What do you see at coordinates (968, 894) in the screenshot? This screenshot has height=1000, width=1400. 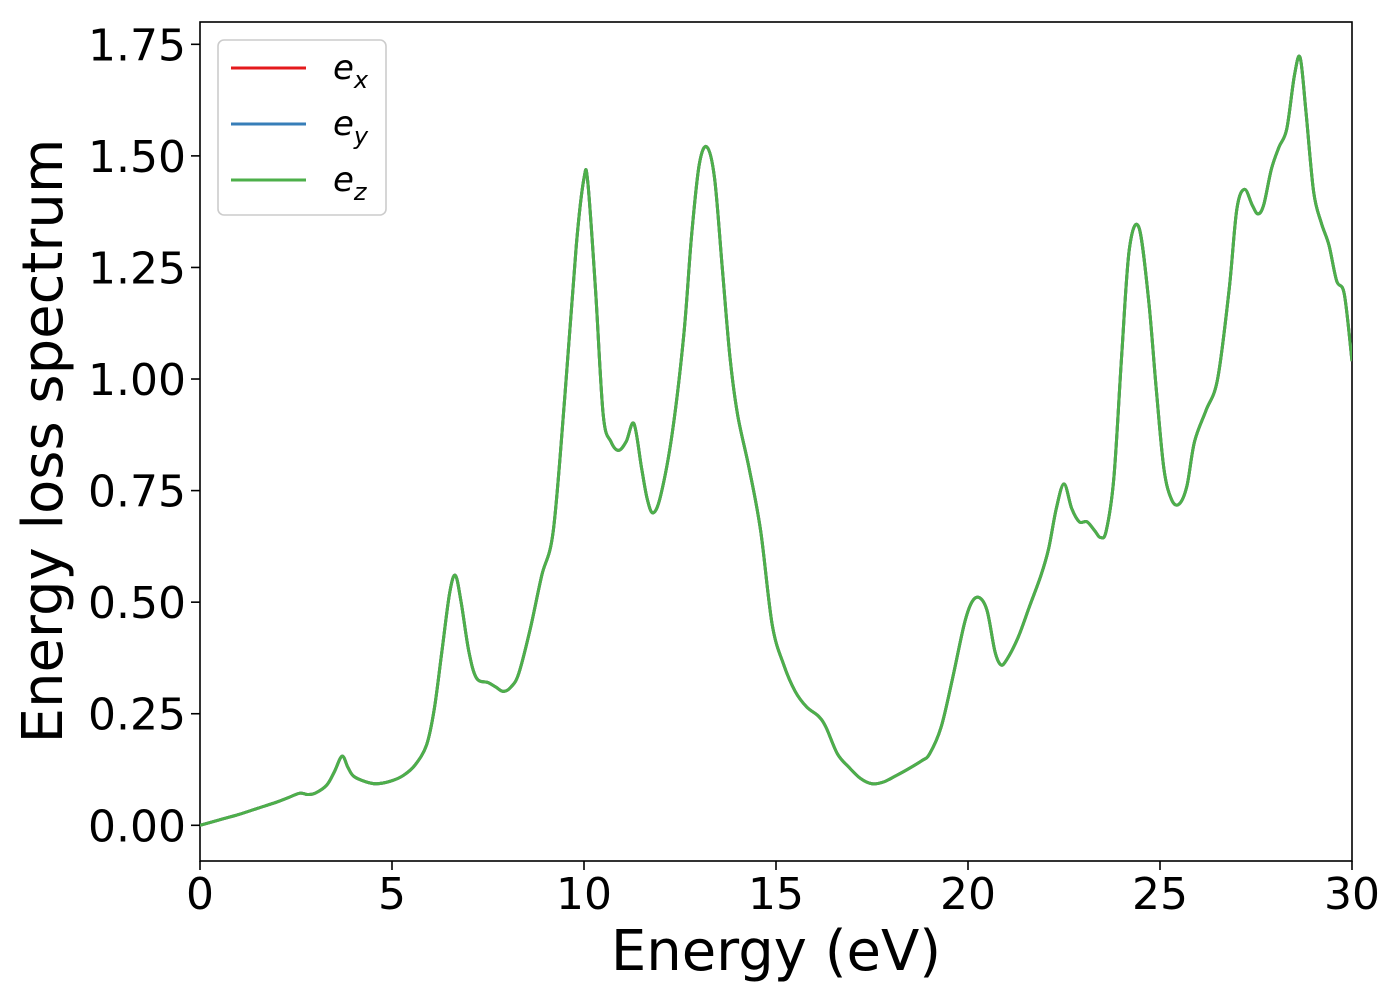 I see `x-tick-label: 20` at bounding box center [968, 894].